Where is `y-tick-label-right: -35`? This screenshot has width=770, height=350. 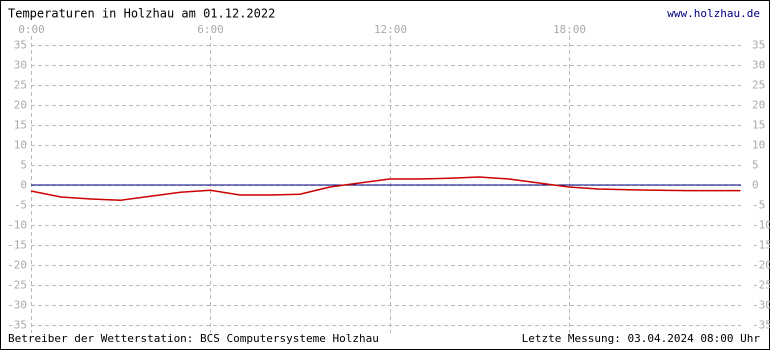
y-tick-label-right: -35 is located at coordinates (761, 325).